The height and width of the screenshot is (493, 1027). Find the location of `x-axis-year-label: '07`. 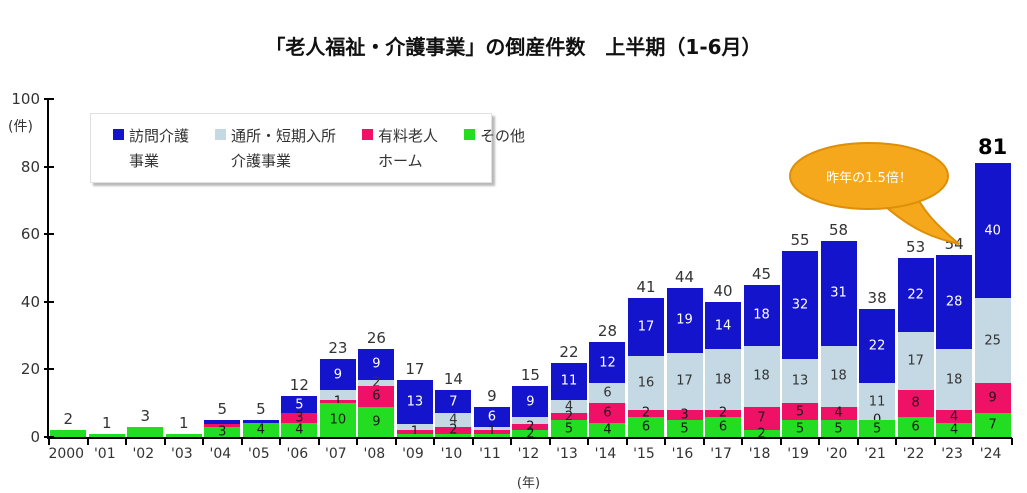

x-axis-year-label: '07 is located at coordinates (336, 454).